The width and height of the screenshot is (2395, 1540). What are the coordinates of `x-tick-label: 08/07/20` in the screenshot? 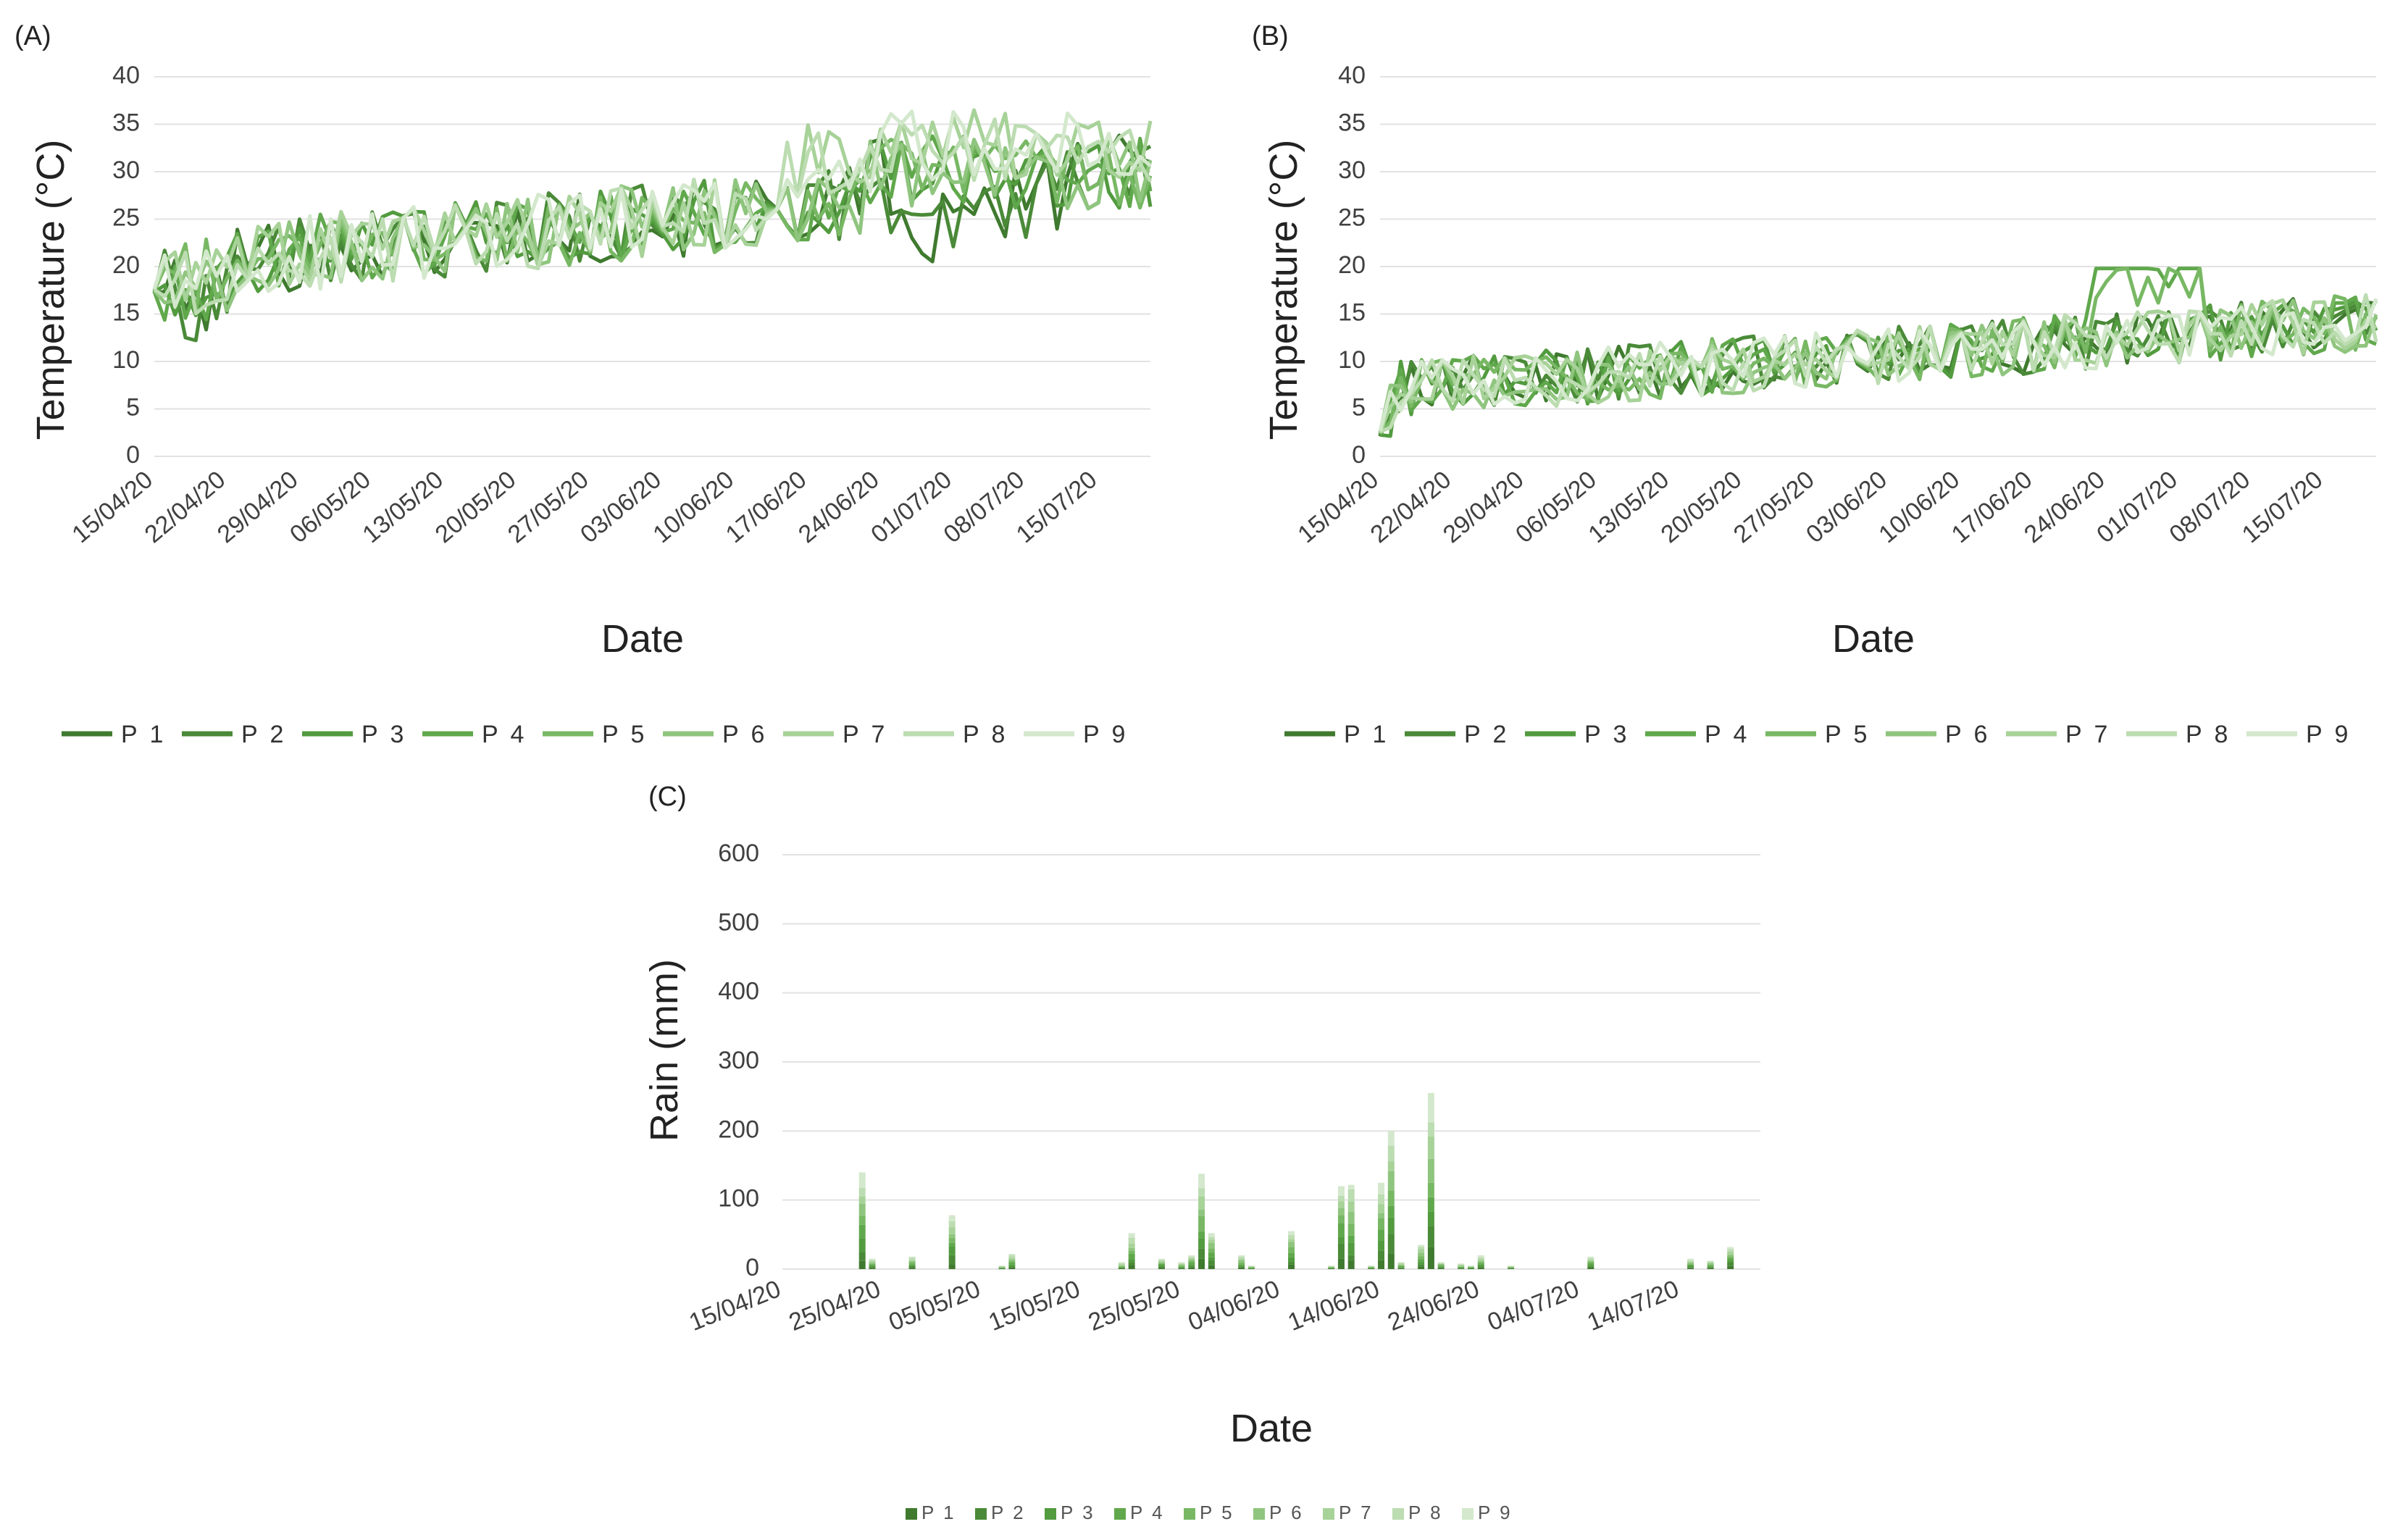 It's located at (2210, 507).